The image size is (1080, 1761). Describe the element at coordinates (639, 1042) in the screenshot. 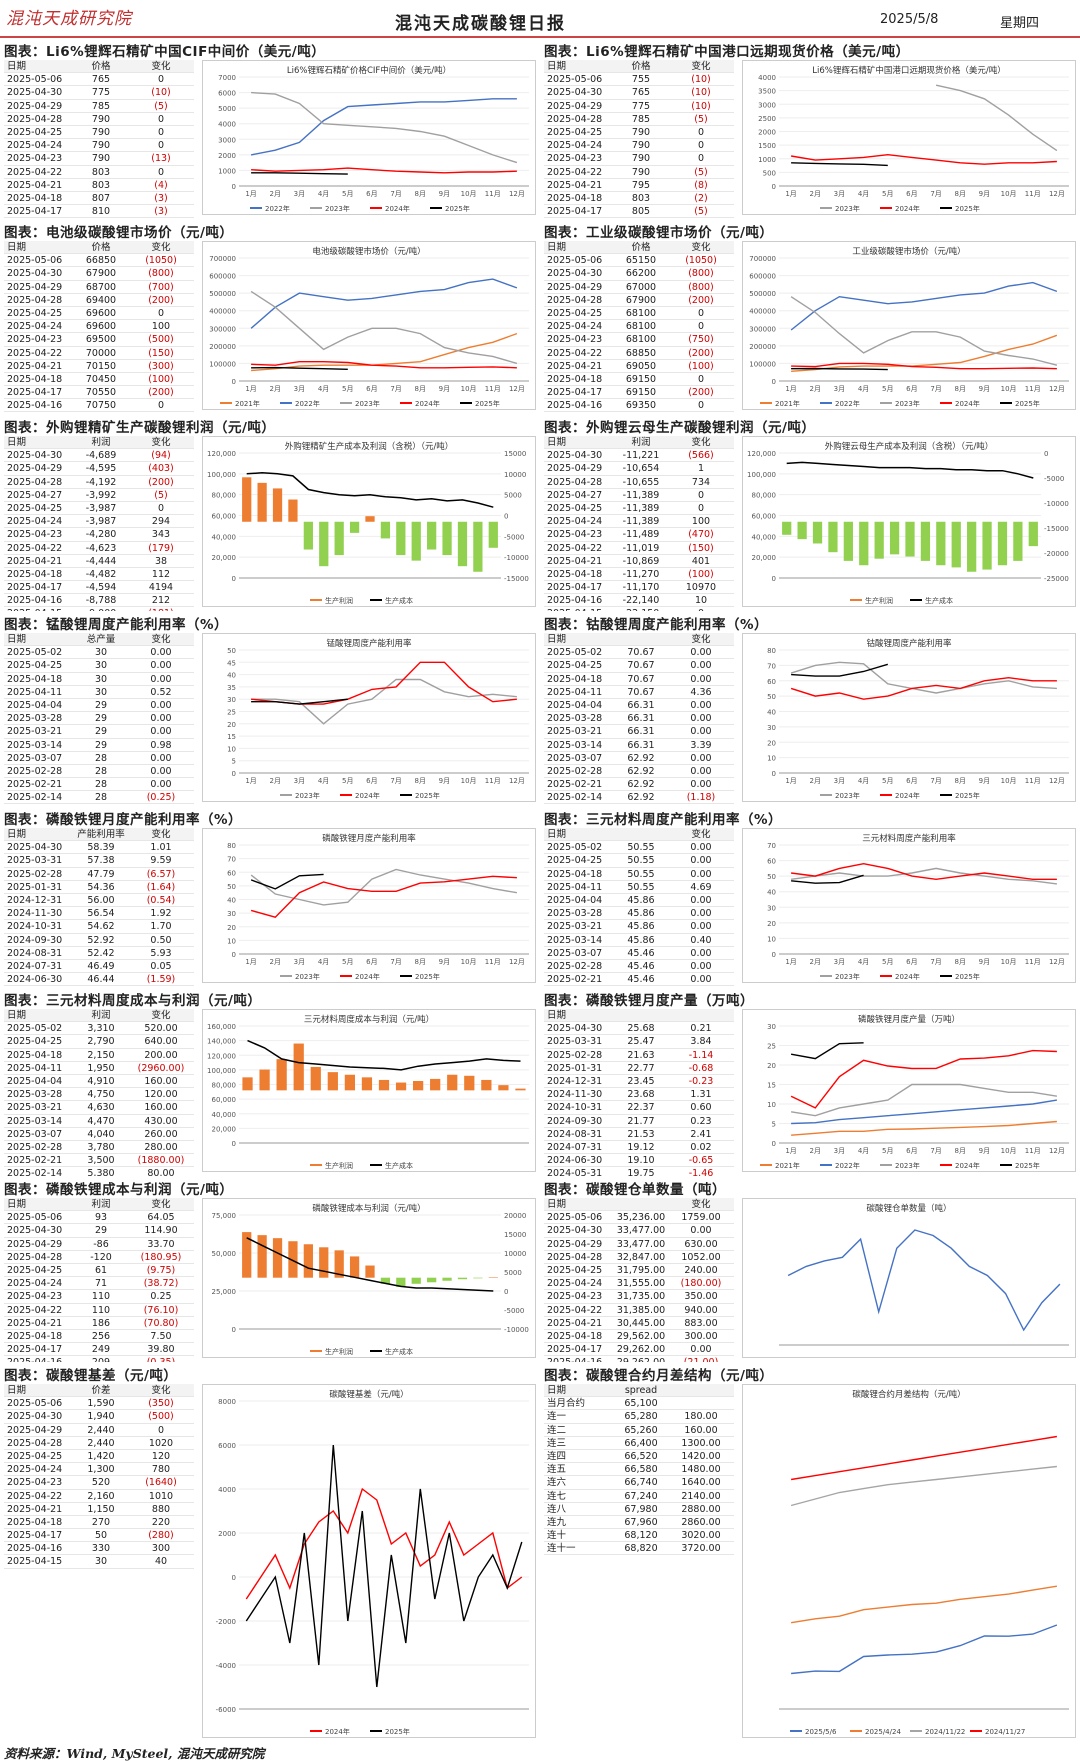

I see `table-row: 2025-03-31 25.47 3.84` at that location.